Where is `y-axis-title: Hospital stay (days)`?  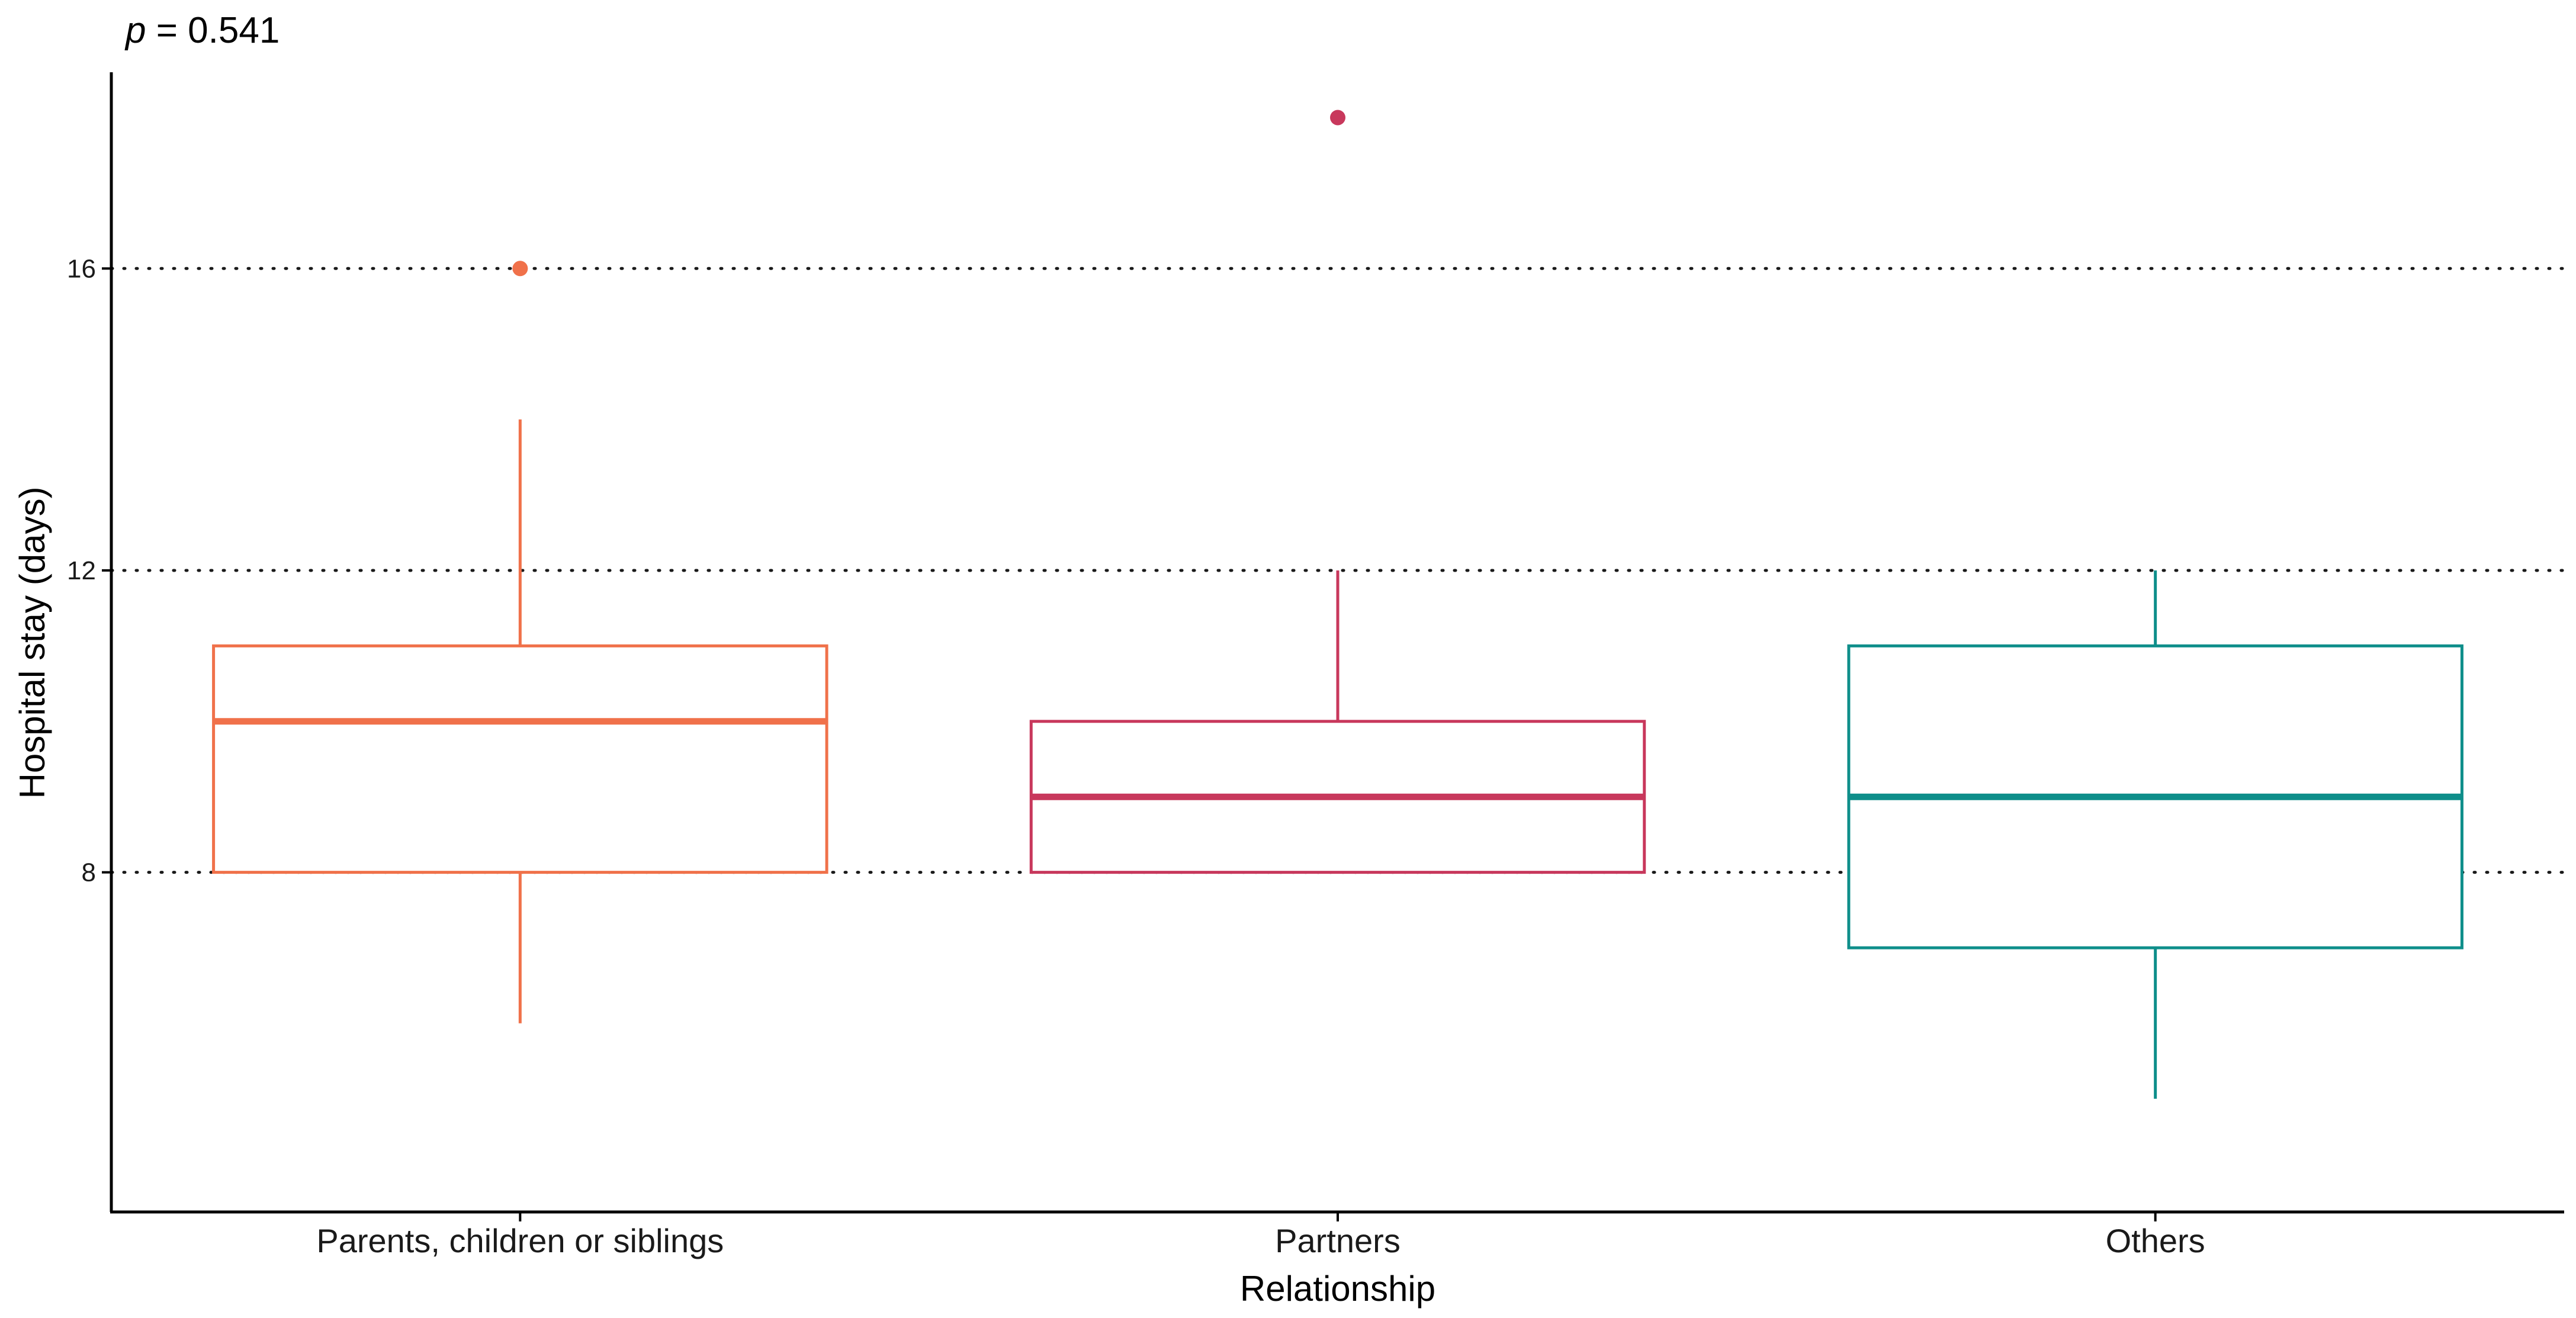 y-axis-title: Hospital stay (days) is located at coordinates (32, 643).